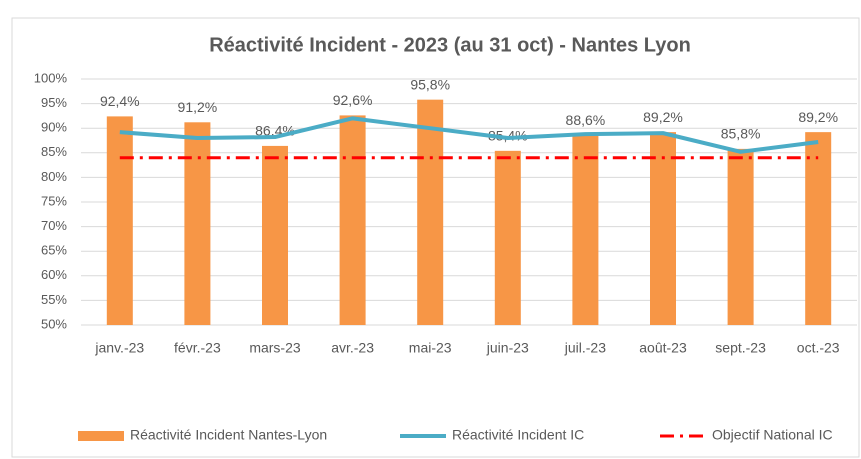 This screenshot has width=861, height=459. What do you see at coordinates (507, 348) in the screenshot?
I see `x-tick-label: juin-23` at bounding box center [507, 348].